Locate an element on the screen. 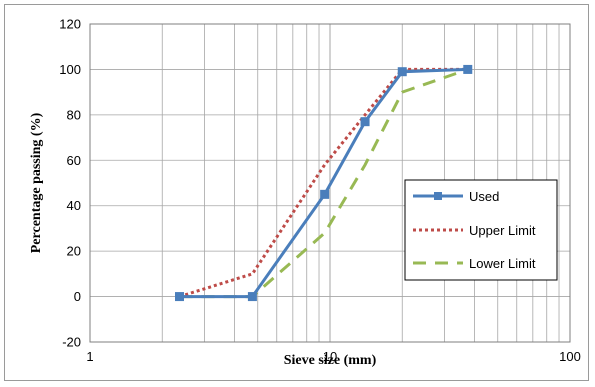 This screenshot has height=387, width=595. y-tick-label: 60 is located at coordinates (74, 160).